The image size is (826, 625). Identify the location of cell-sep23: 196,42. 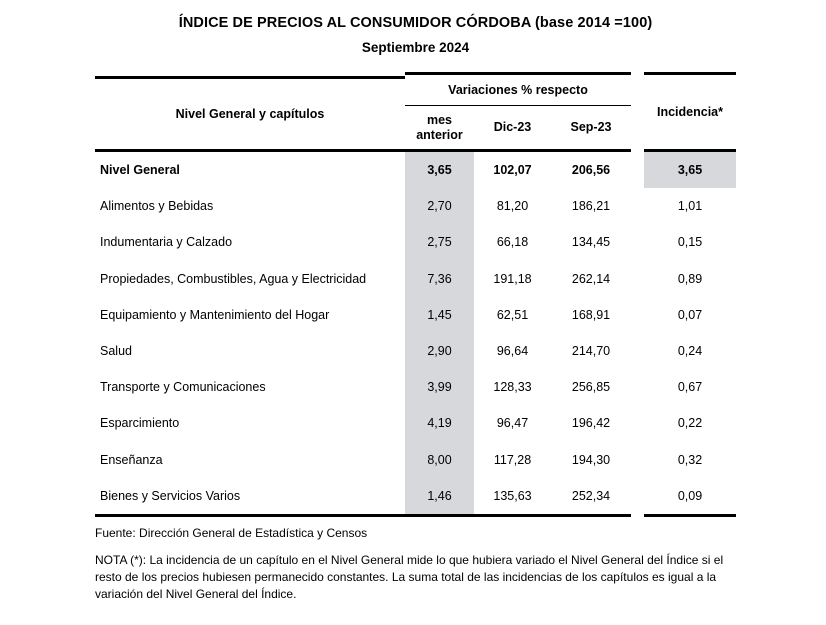
(591, 423).